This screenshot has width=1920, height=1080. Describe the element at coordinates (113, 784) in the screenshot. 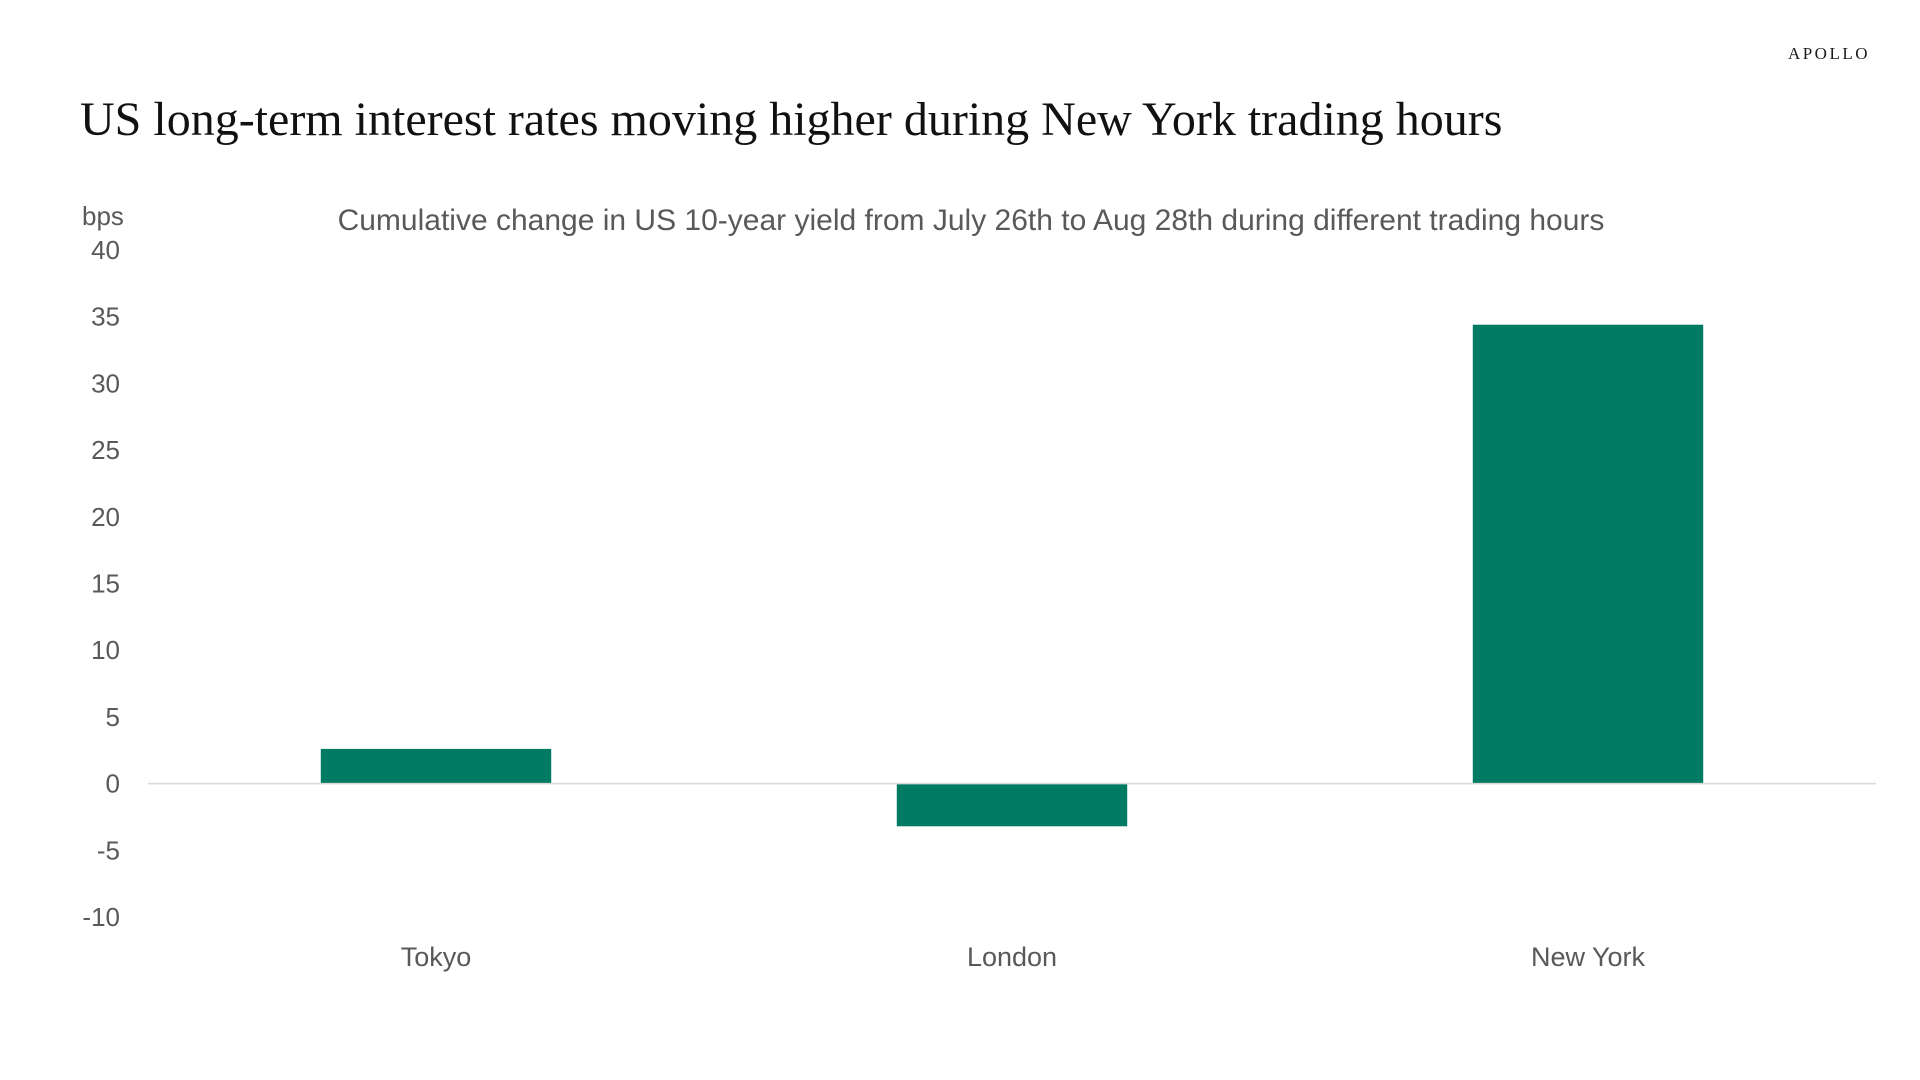

I see `y-tick-label: 0` at that location.